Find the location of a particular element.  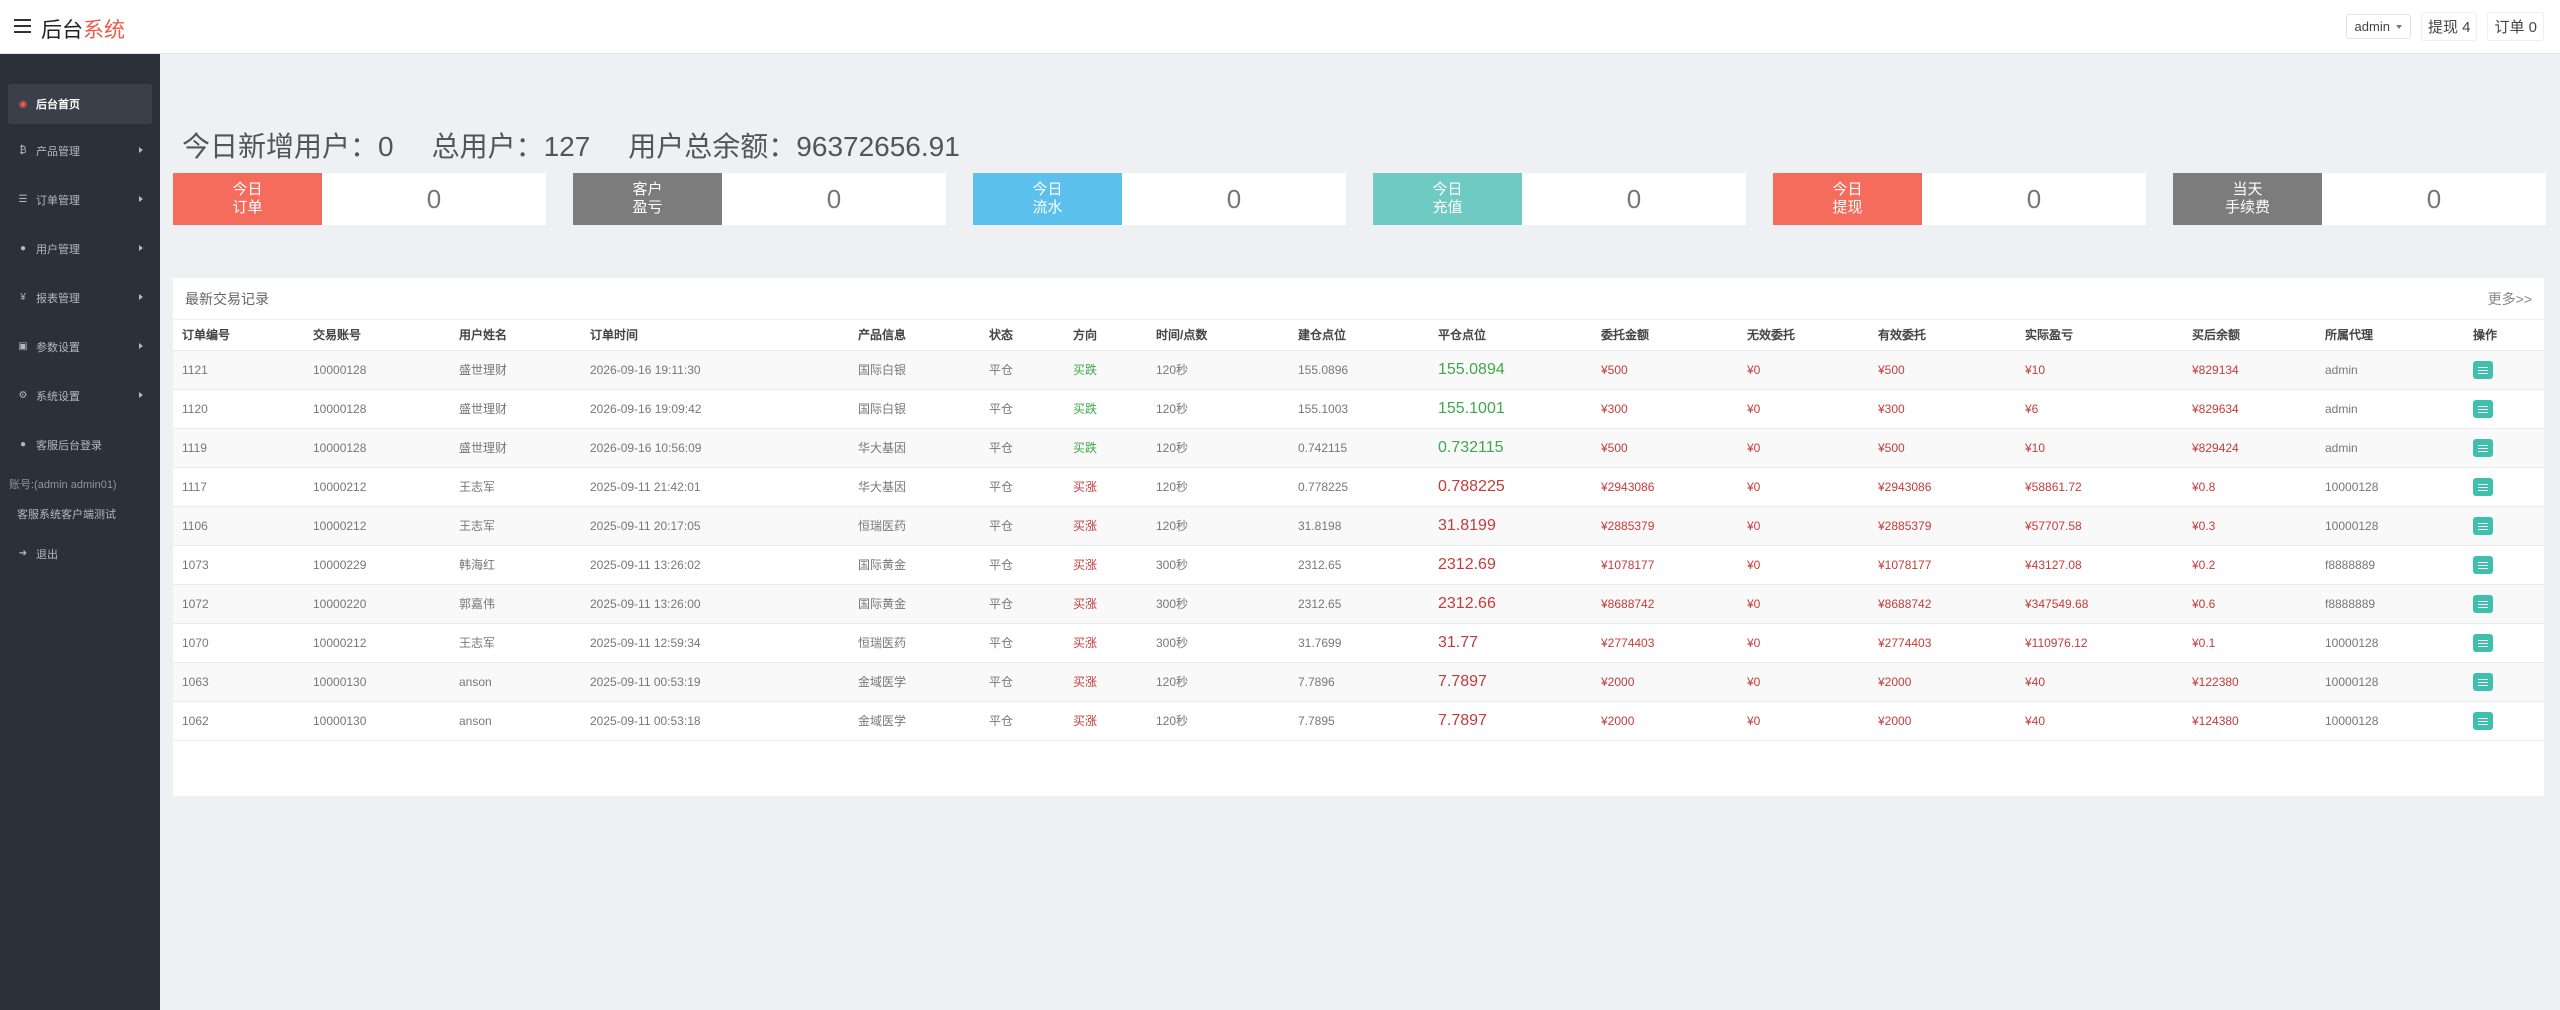

withdraw-link: 提现 4 is located at coordinates (2449, 26).